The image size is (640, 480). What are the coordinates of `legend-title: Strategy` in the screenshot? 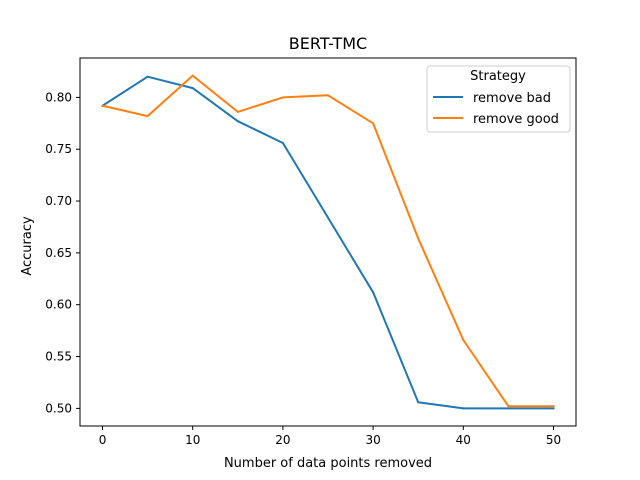 It's located at (498, 76).